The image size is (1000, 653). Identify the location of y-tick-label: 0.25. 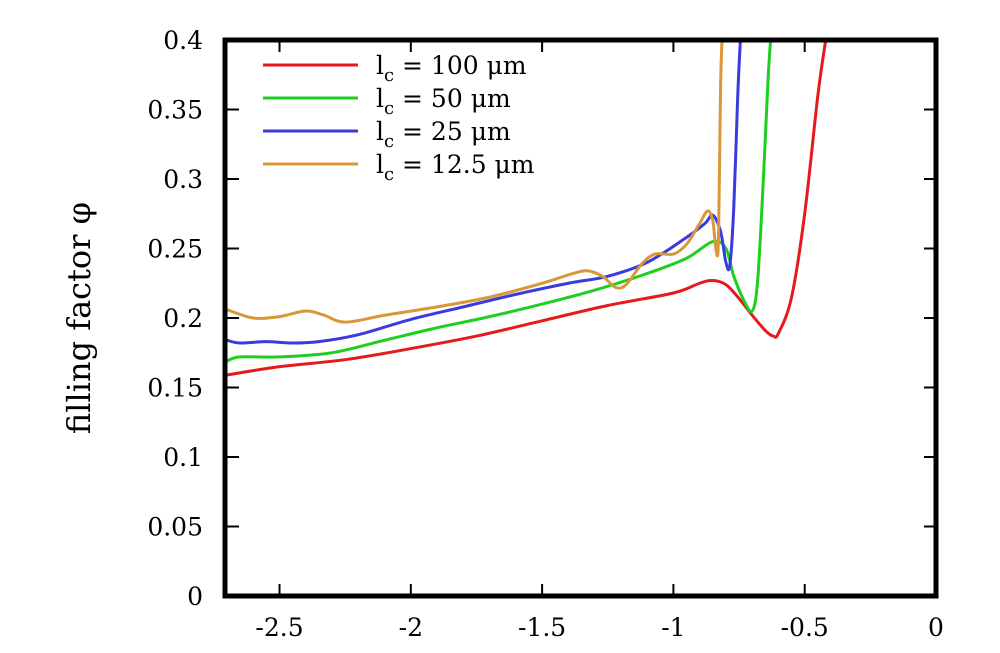
(175, 249).